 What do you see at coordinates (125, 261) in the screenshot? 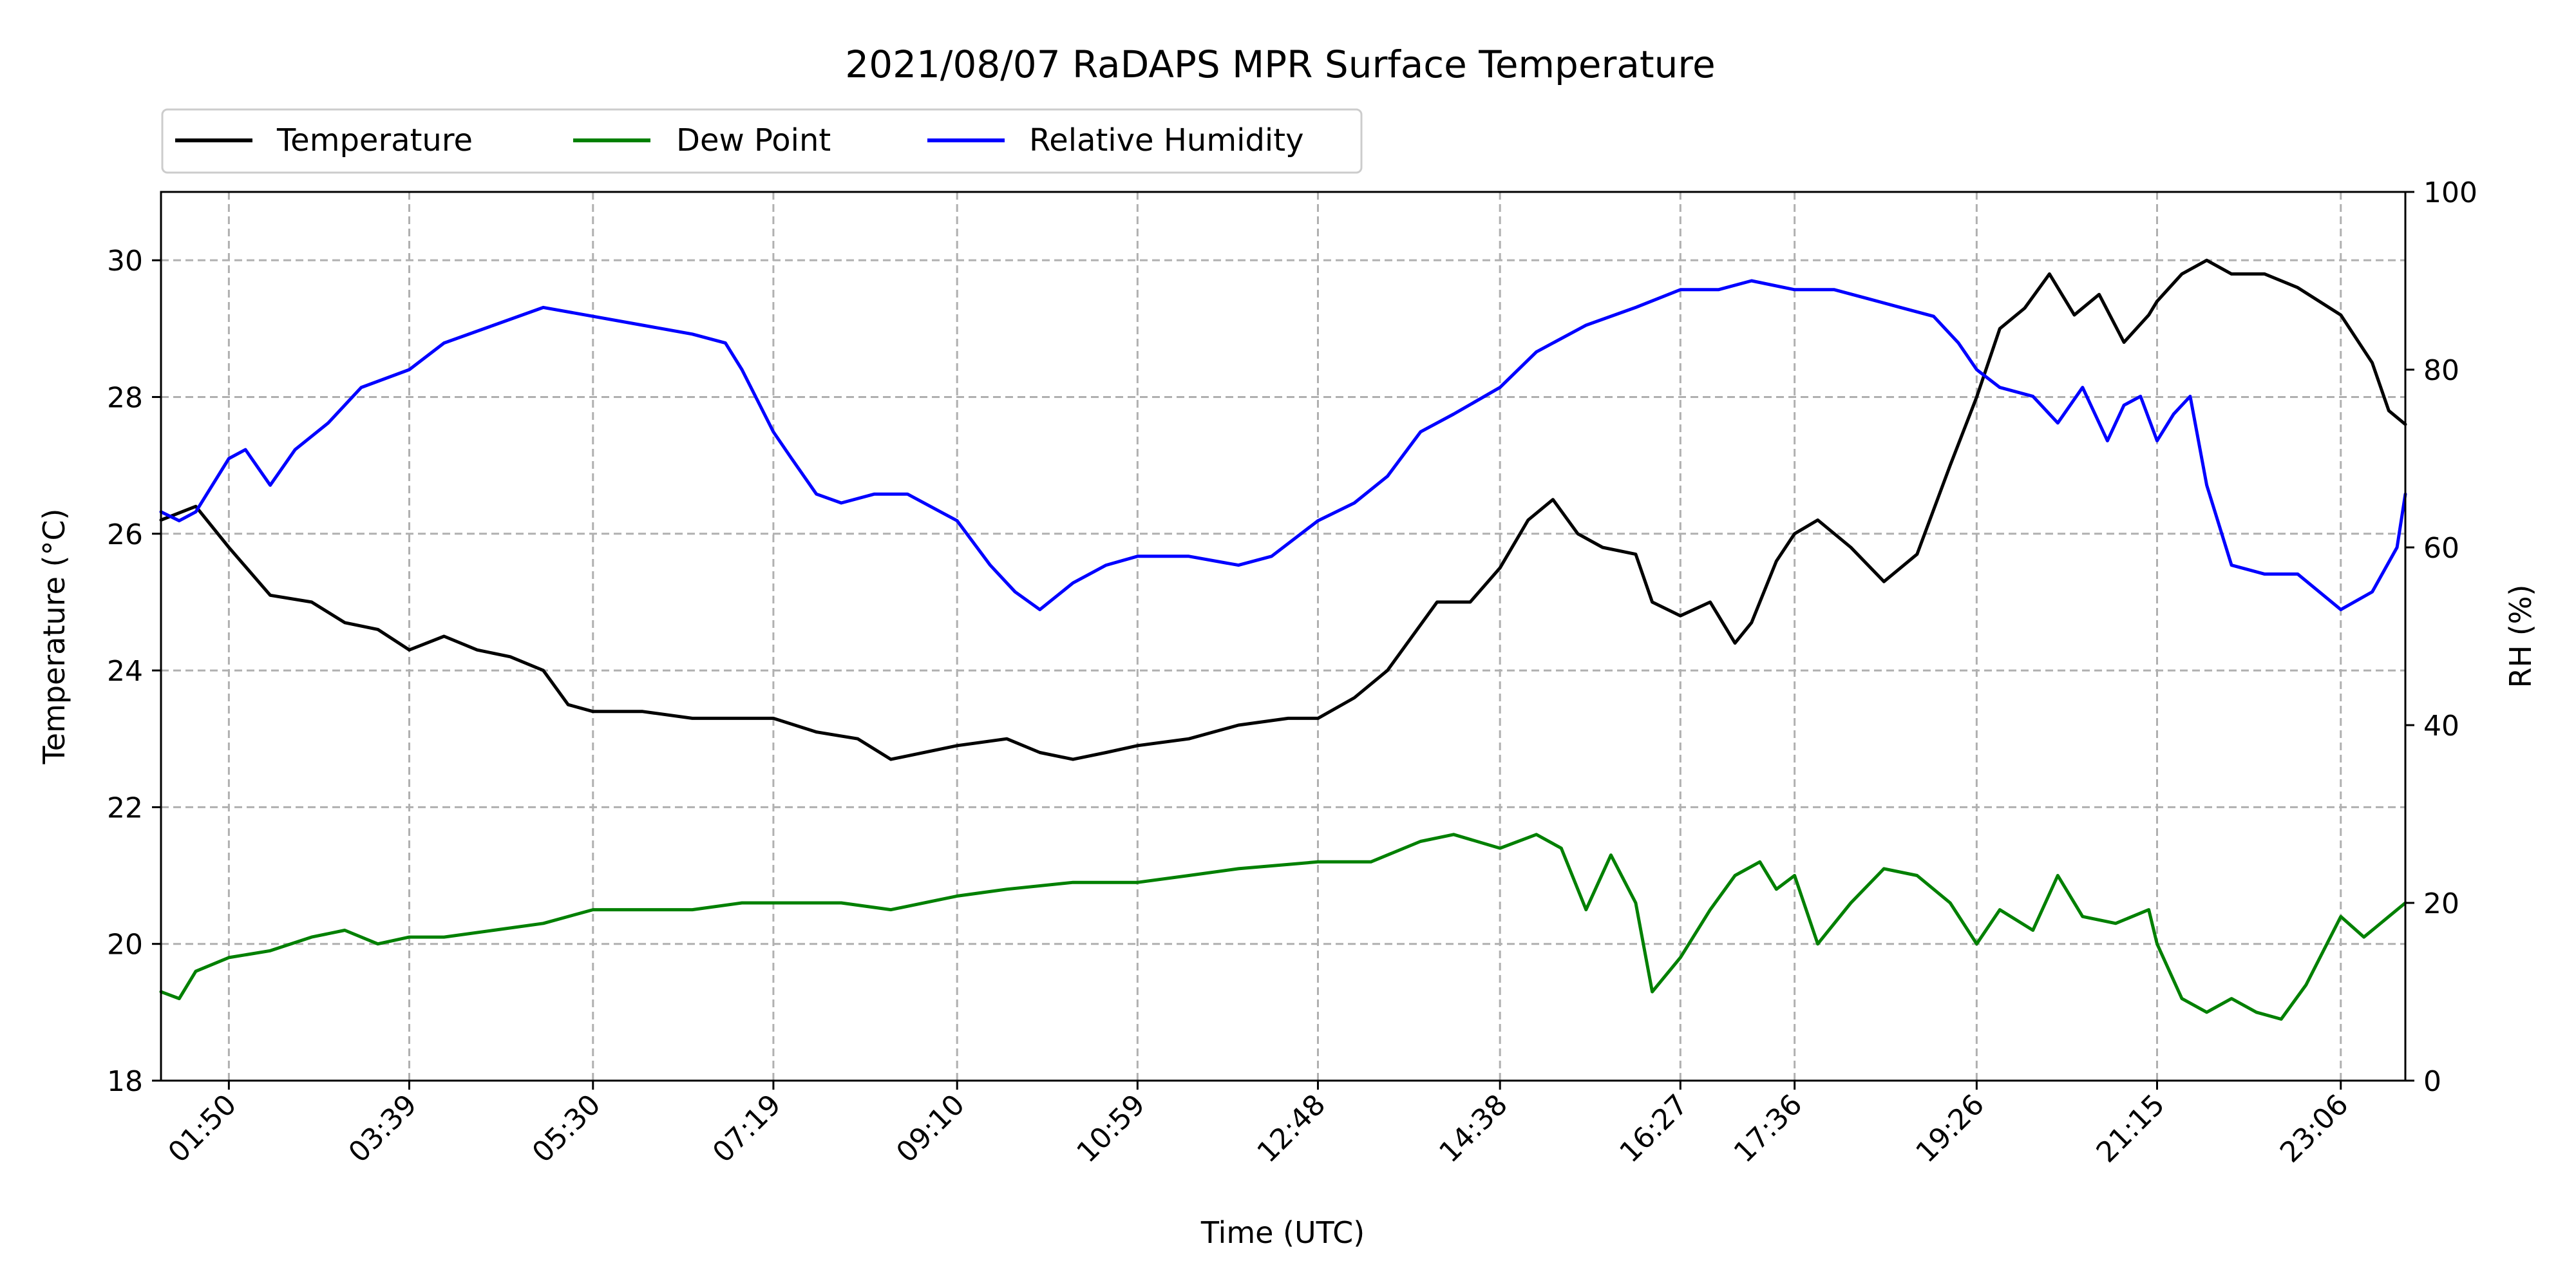
I see `y-left-tick-label: 30` at bounding box center [125, 261].